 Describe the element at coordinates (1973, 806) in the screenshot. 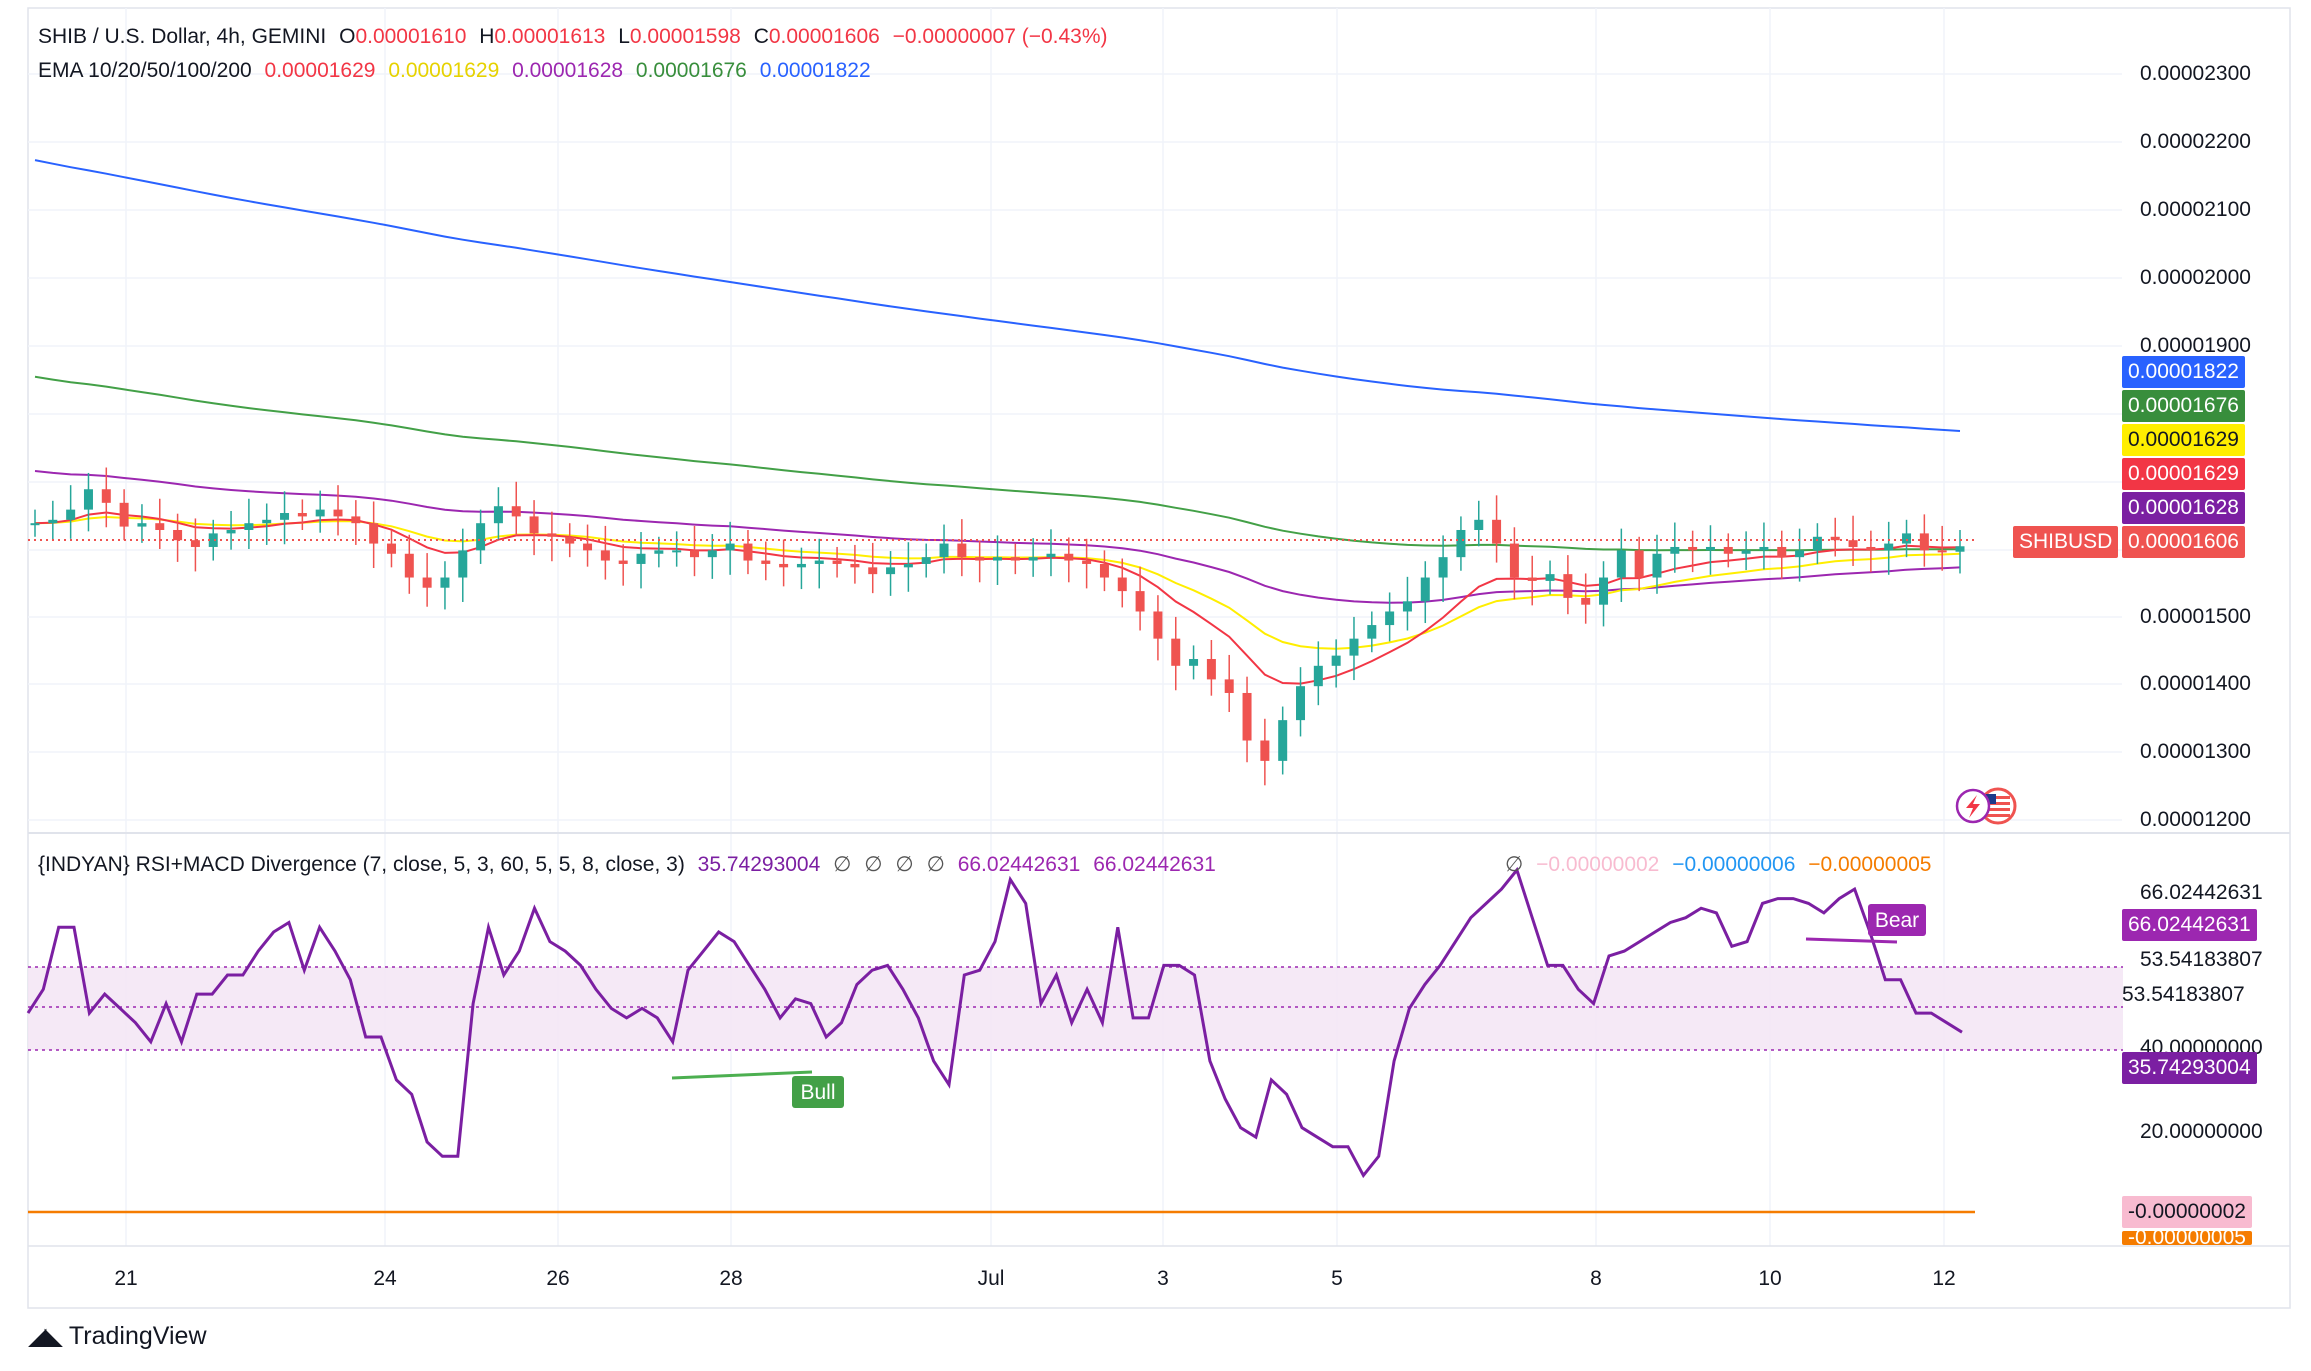

I see `lightning-icon` at that location.